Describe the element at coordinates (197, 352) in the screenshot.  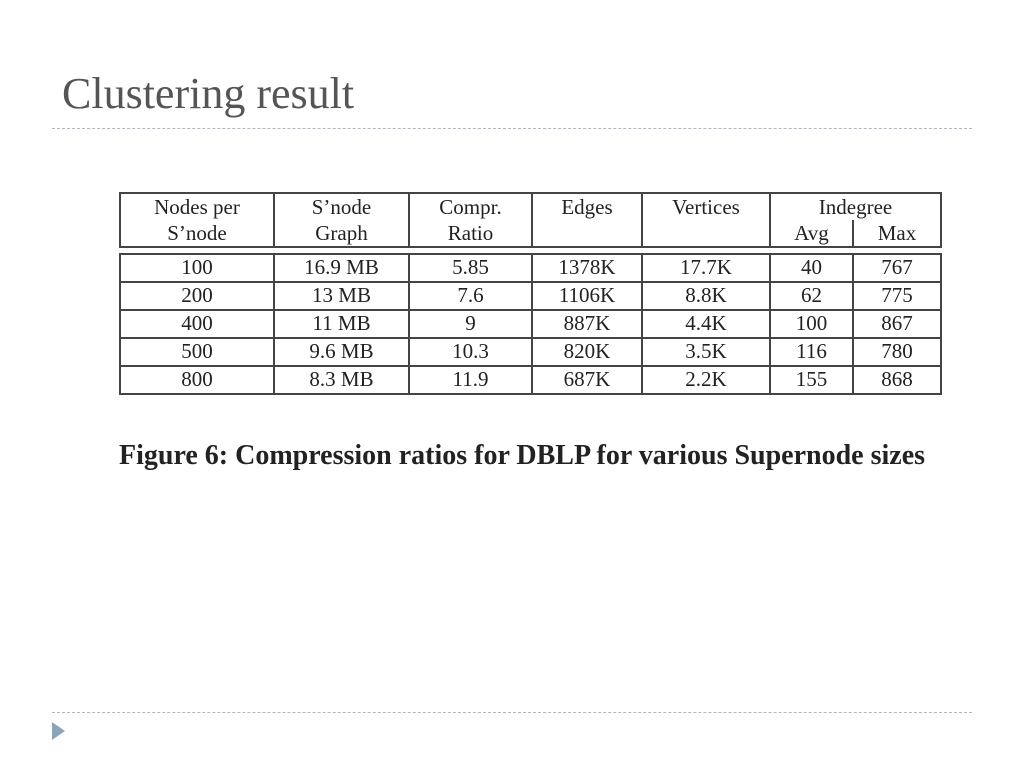
I see `table-cell: 500` at that location.